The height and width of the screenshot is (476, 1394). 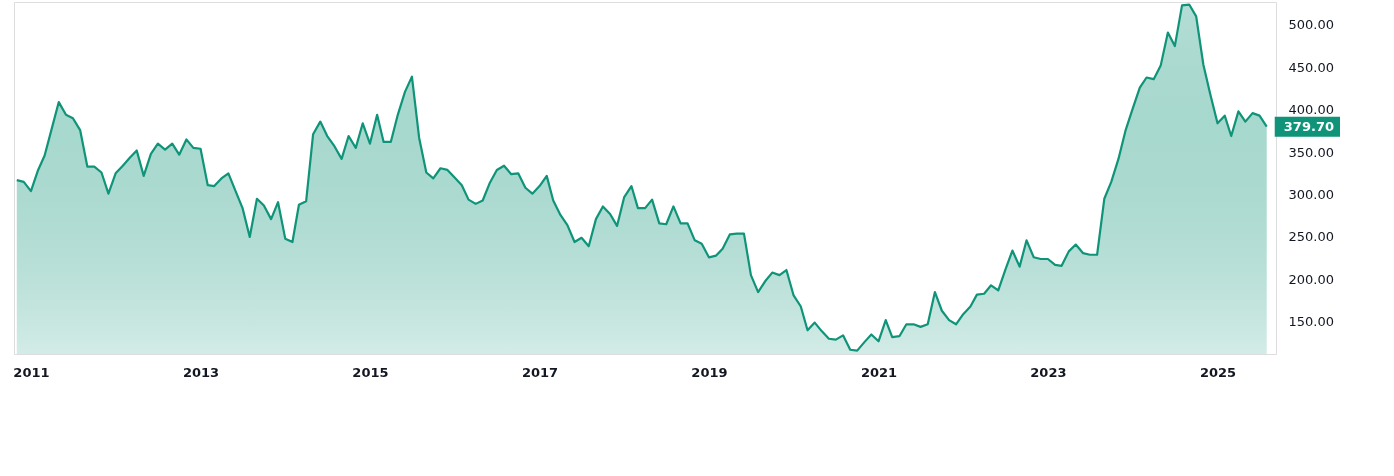 What do you see at coordinates (1311, 322) in the screenshot?
I see `y-tick-label: 150.00` at bounding box center [1311, 322].